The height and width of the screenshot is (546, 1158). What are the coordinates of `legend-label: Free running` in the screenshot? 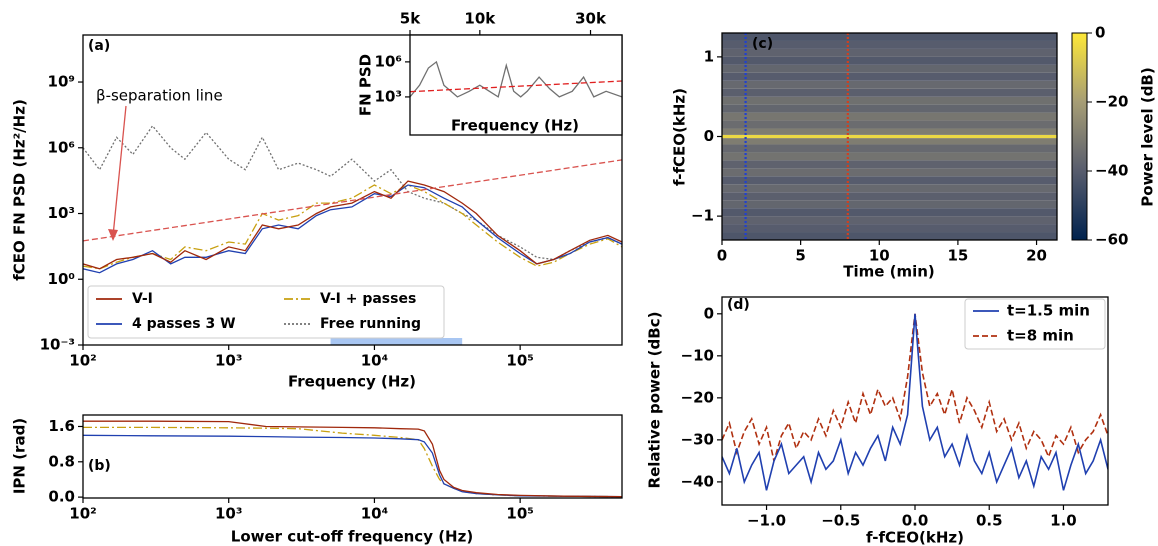 It's located at (370, 324).